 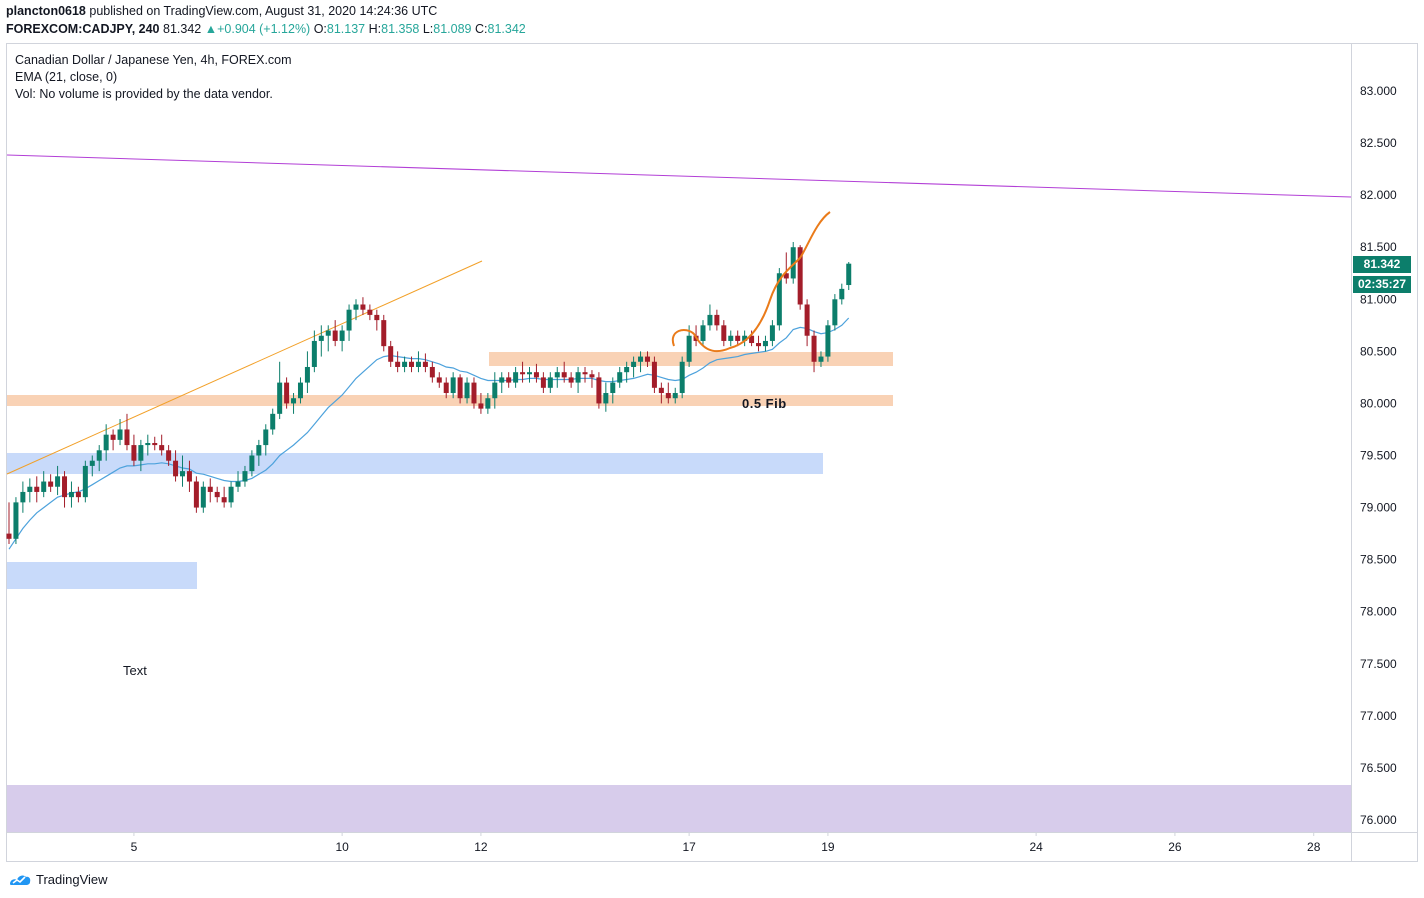 I want to click on tradingview-brand: TradingView, so click(x=58, y=879).